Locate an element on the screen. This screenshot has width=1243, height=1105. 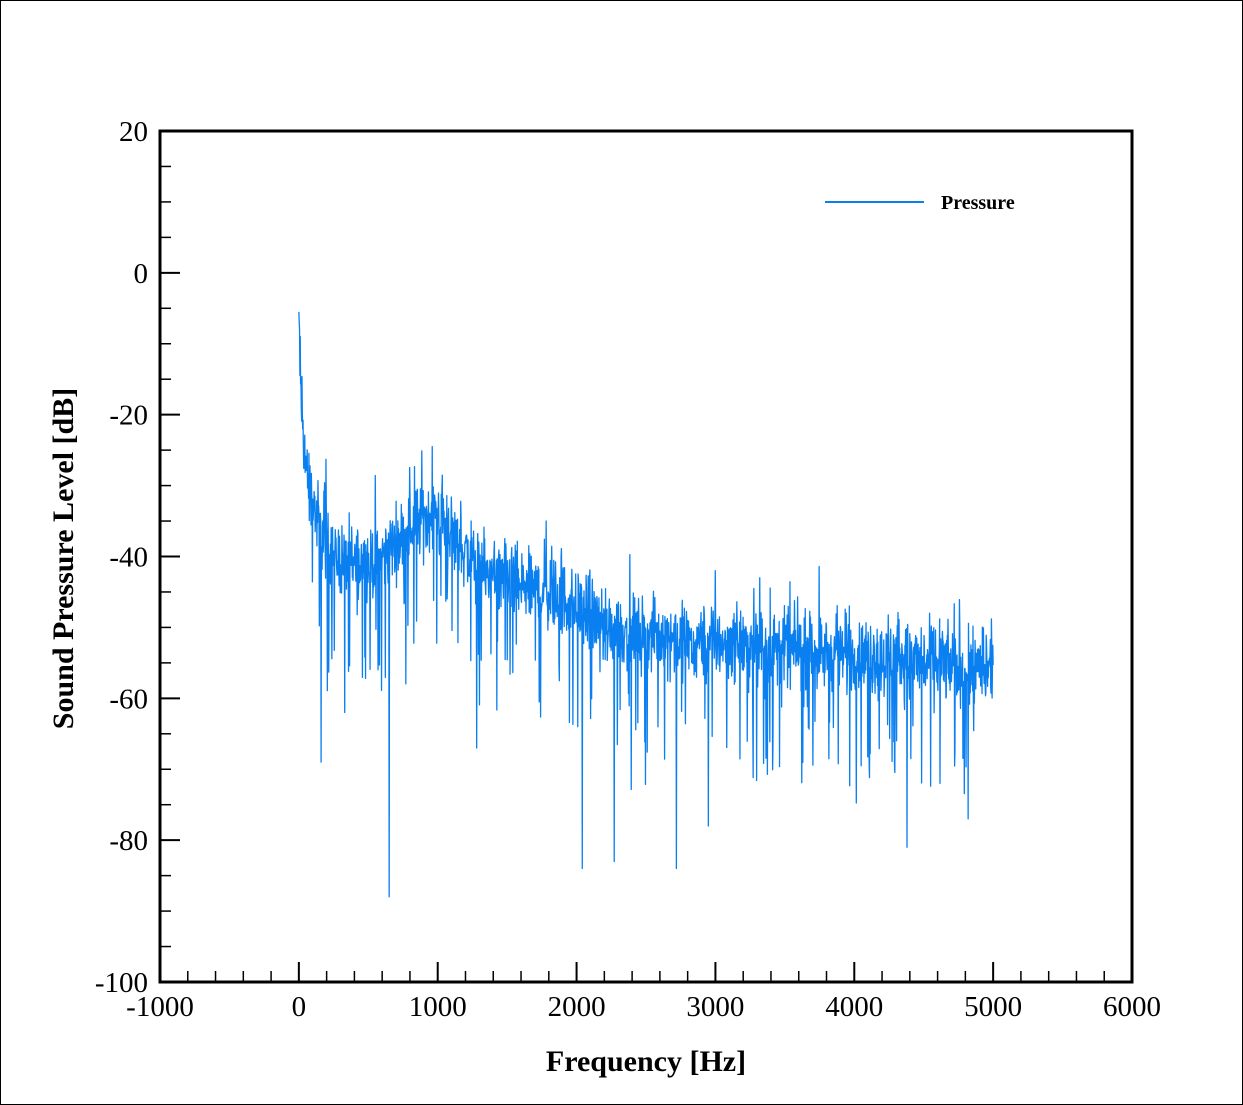
x-axis-title: Frequency [Hz] is located at coordinates (646, 1061).